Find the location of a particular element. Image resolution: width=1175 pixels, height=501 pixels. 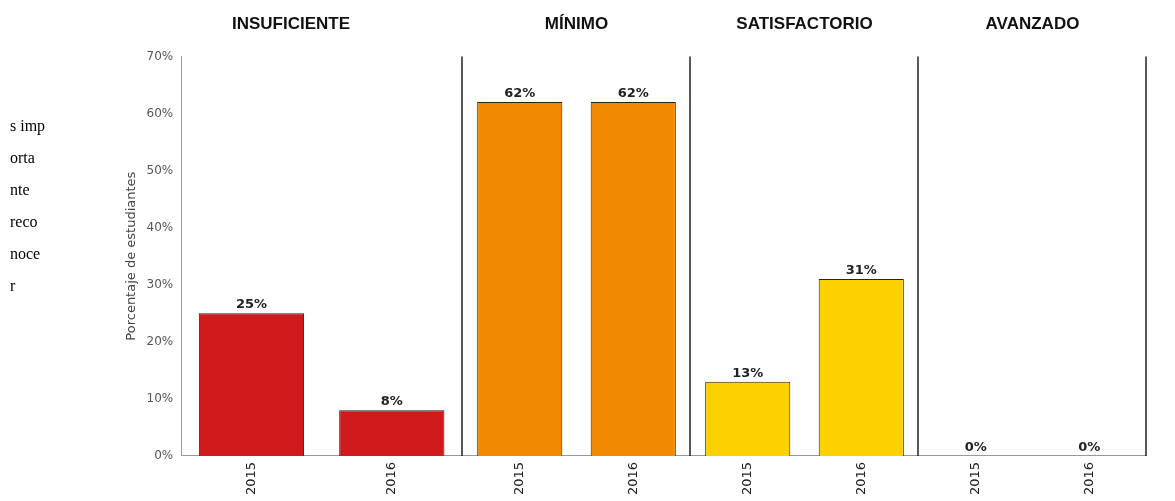

data-label: 31% is located at coordinates (861, 269).